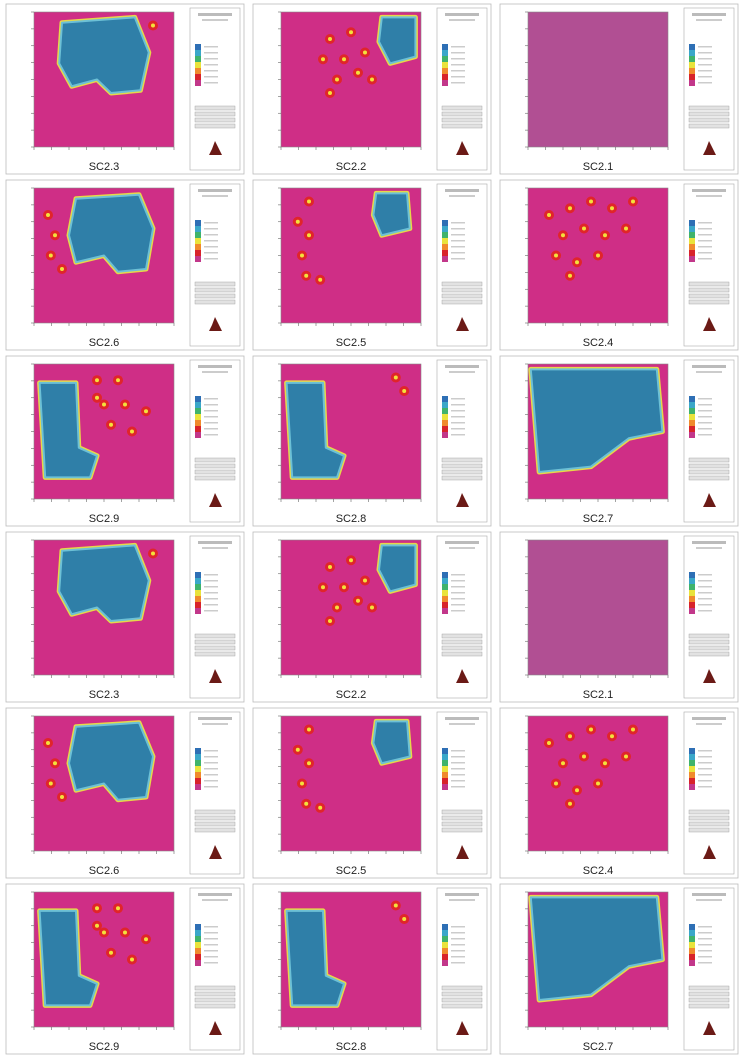  I want to click on panel: SC2.7, so click(619, 969).